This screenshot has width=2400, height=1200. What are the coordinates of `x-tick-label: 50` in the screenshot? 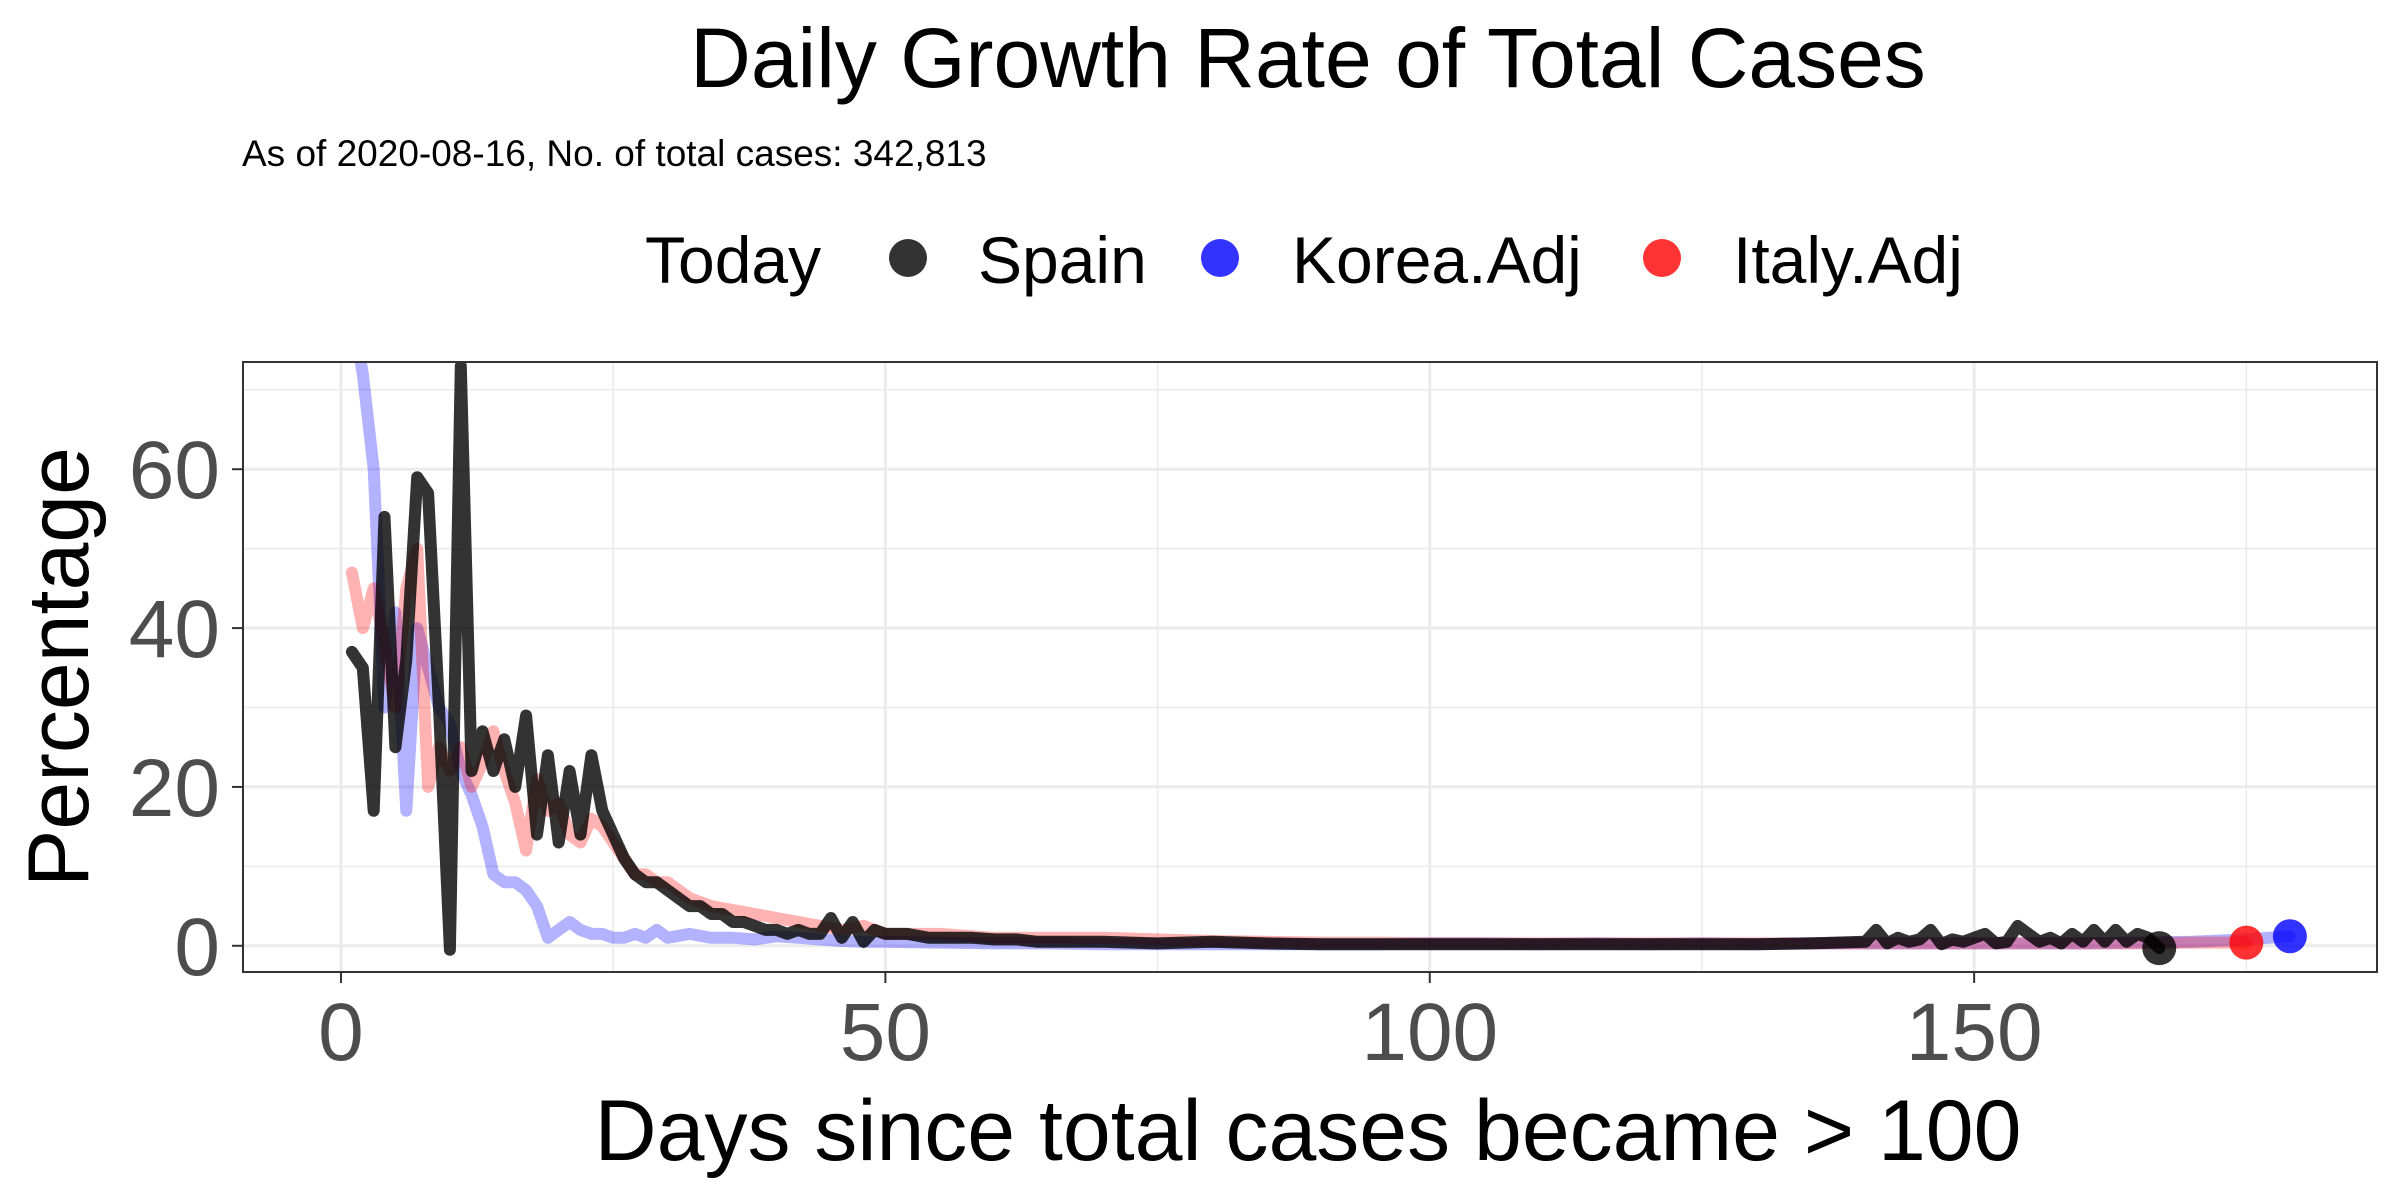 It's located at (885, 1032).